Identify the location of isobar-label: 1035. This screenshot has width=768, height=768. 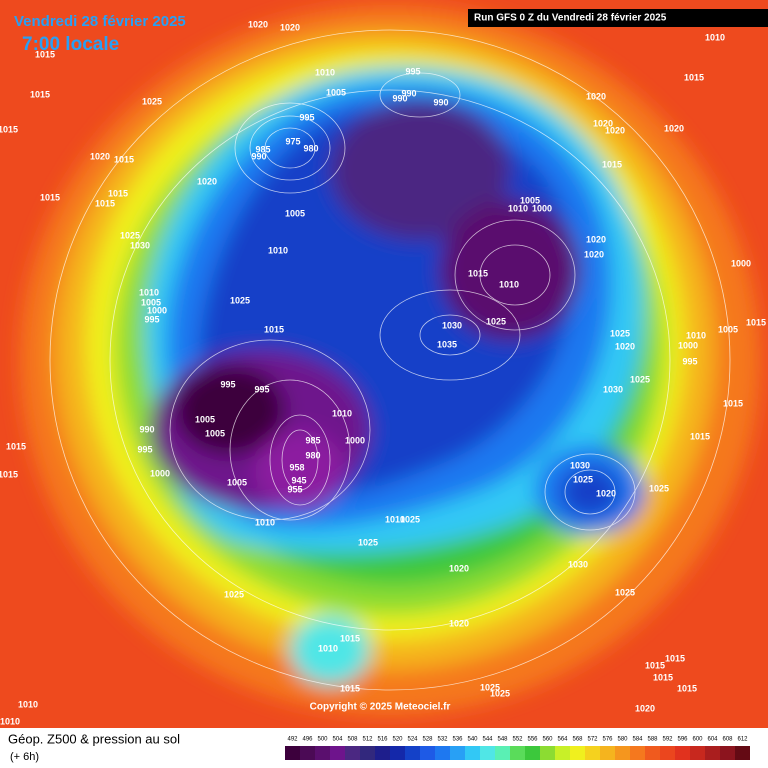
(447, 344).